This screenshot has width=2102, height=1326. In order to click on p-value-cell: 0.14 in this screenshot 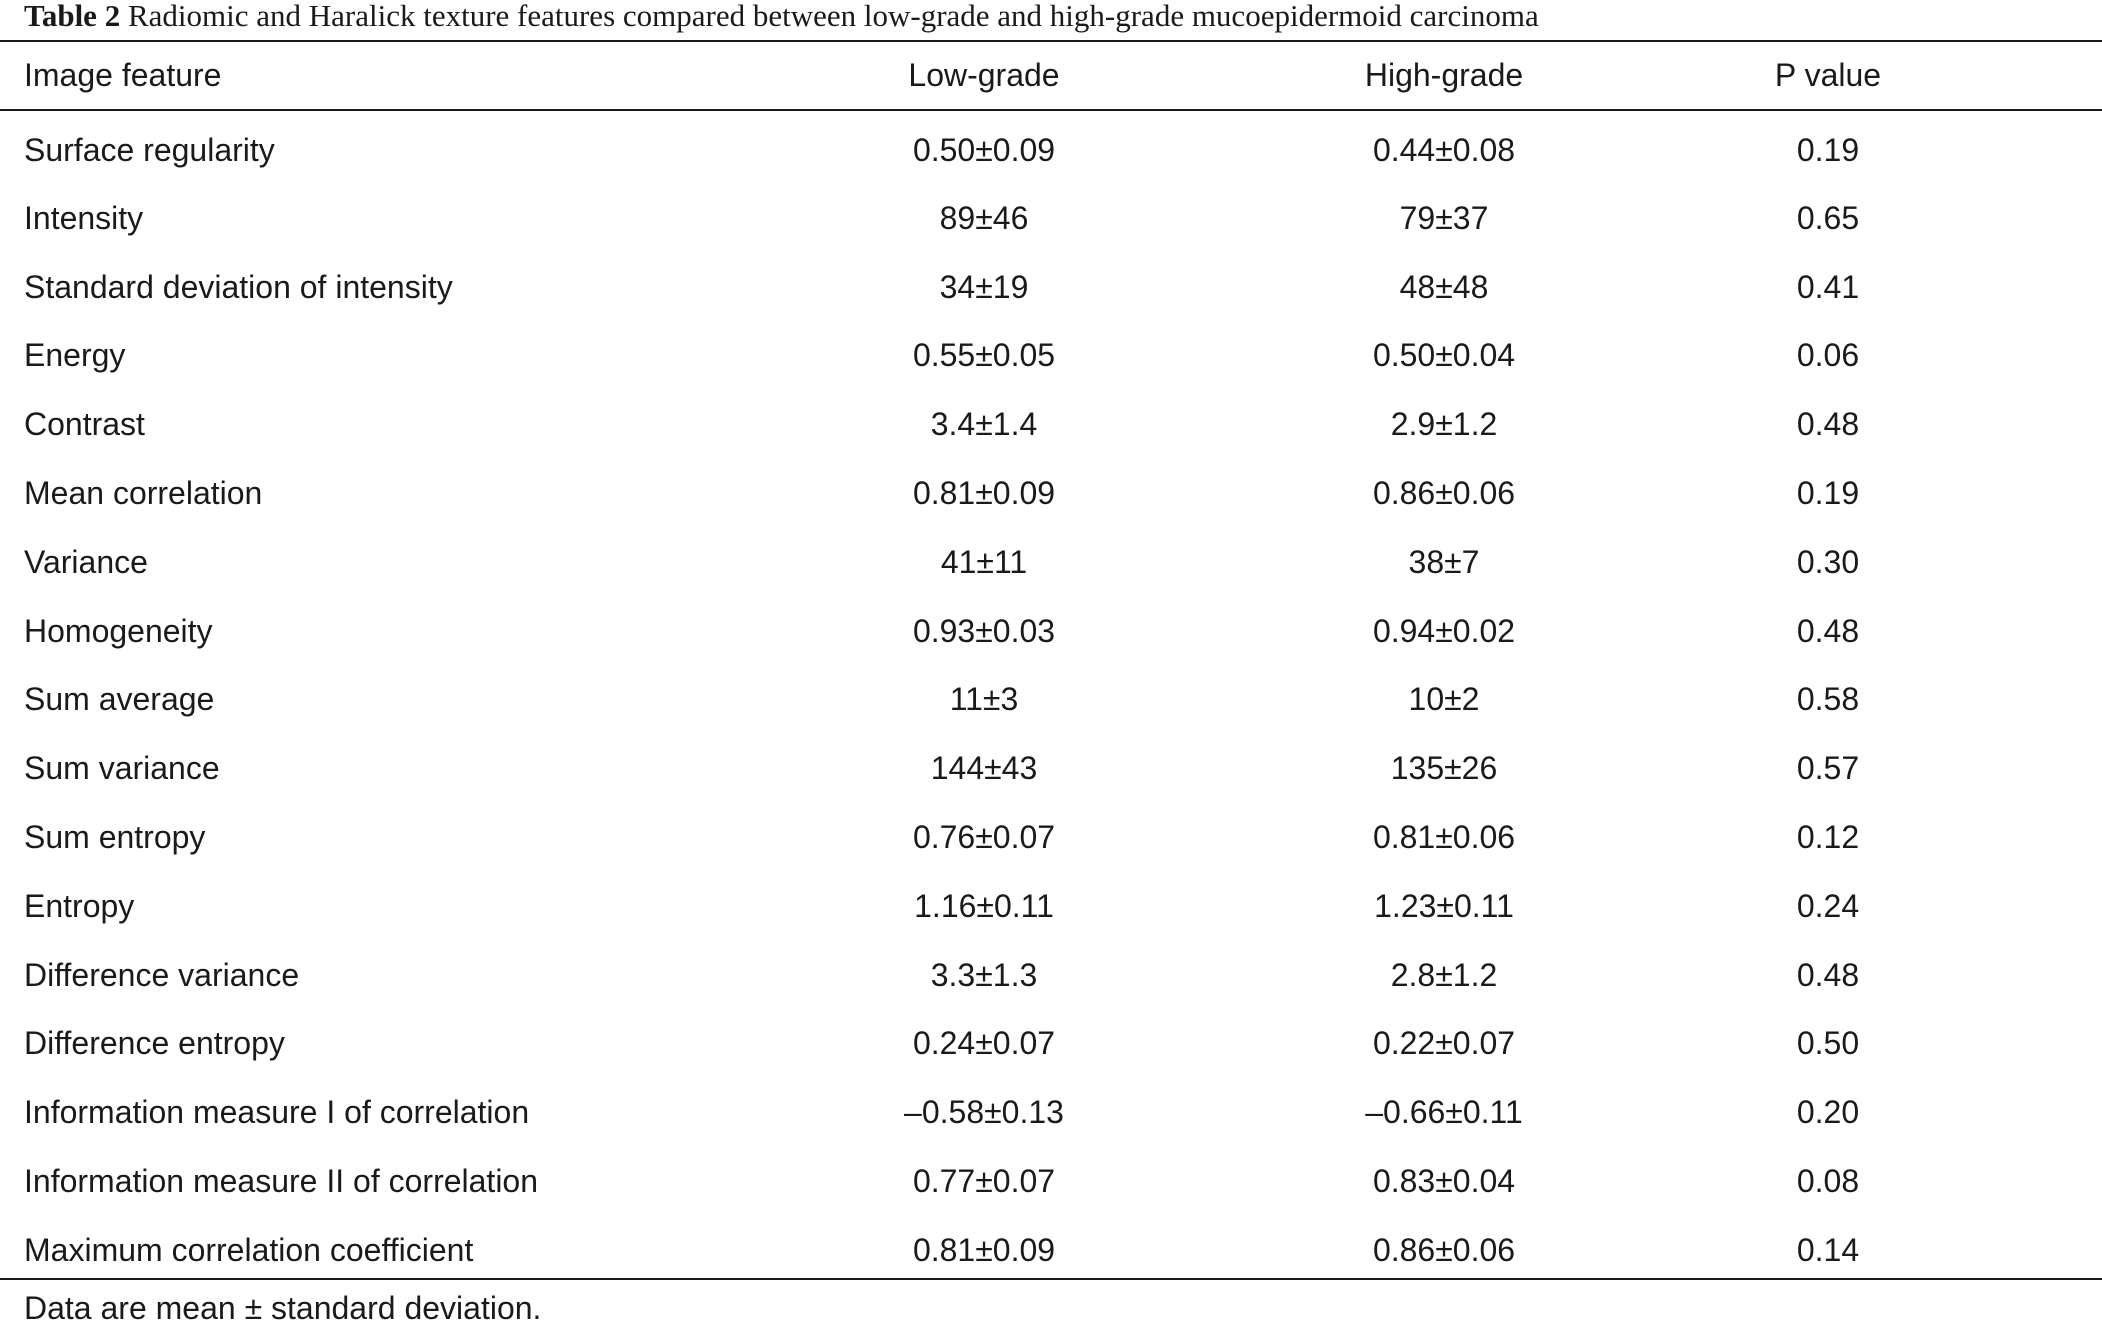, I will do `click(1828, 1249)`.